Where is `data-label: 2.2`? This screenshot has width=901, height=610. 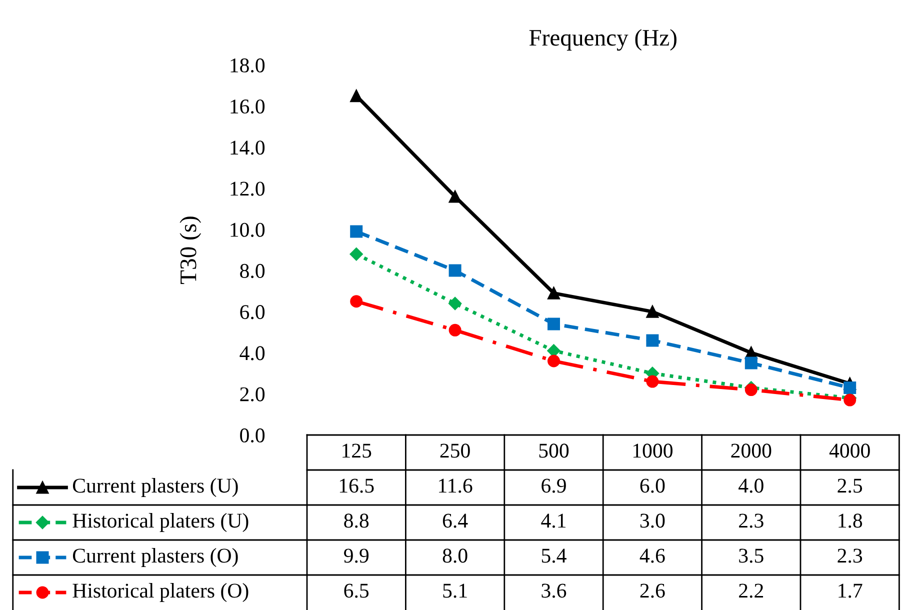 data-label: 2.2 is located at coordinates (751, 591).